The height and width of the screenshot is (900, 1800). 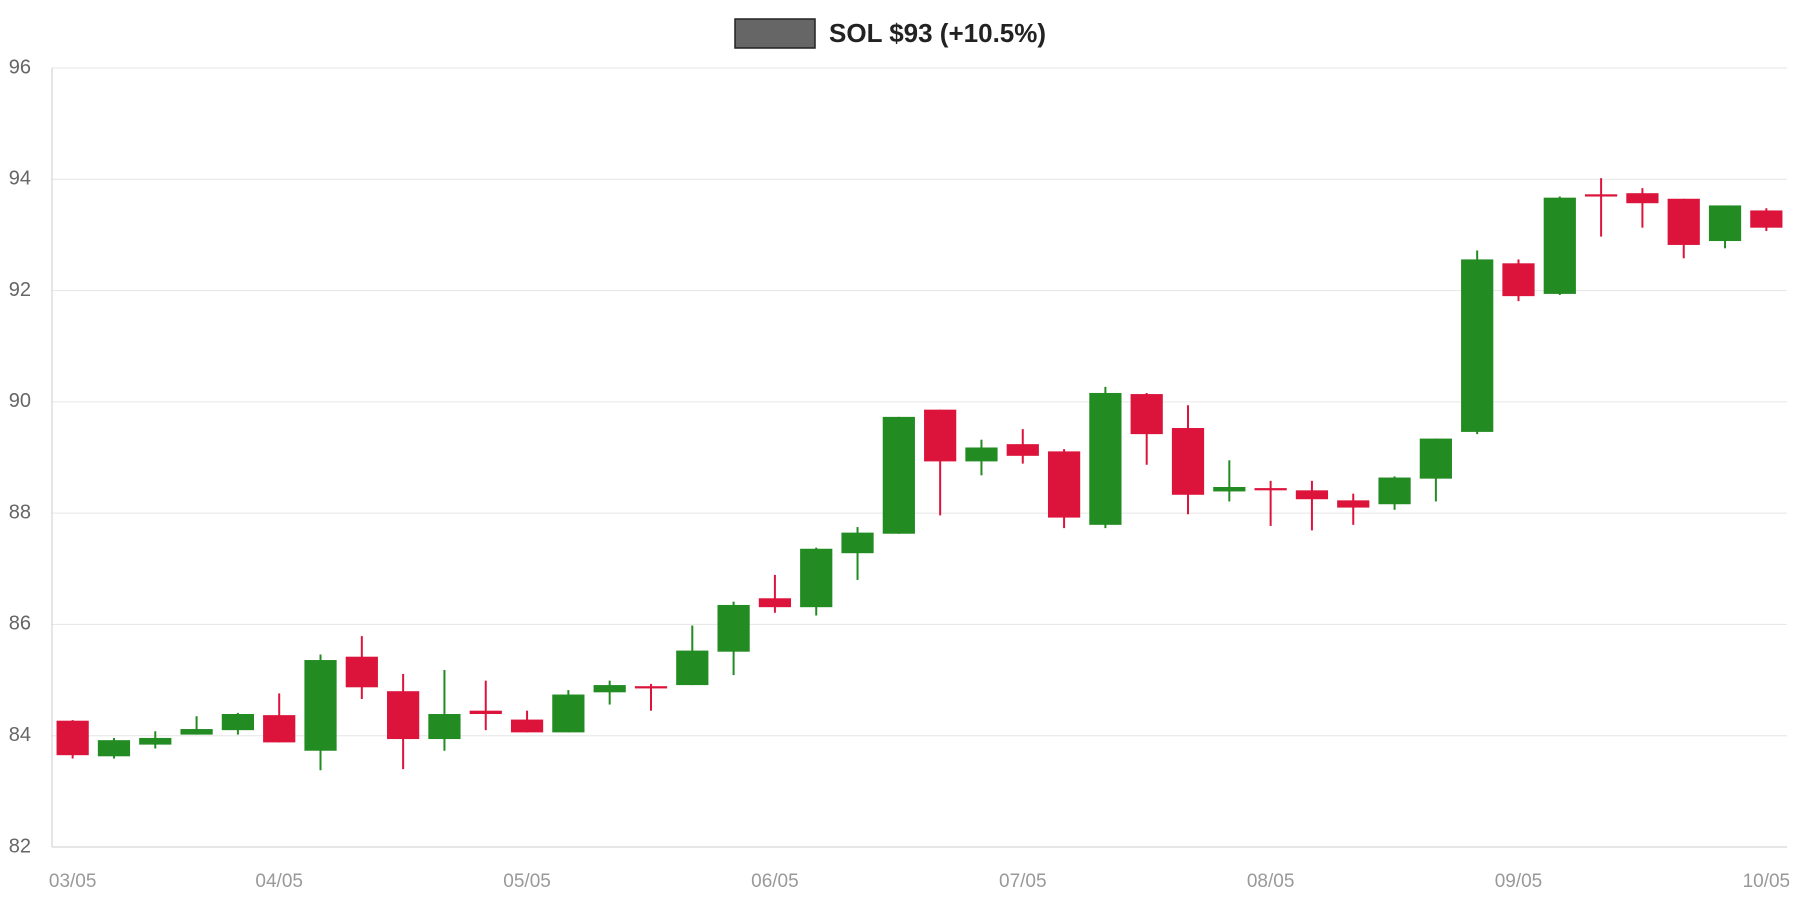 What do you see at coordinates (775, 881) in the screenshot?
I see `x-tick-label: 06/05` at bounding box center [775, 881].